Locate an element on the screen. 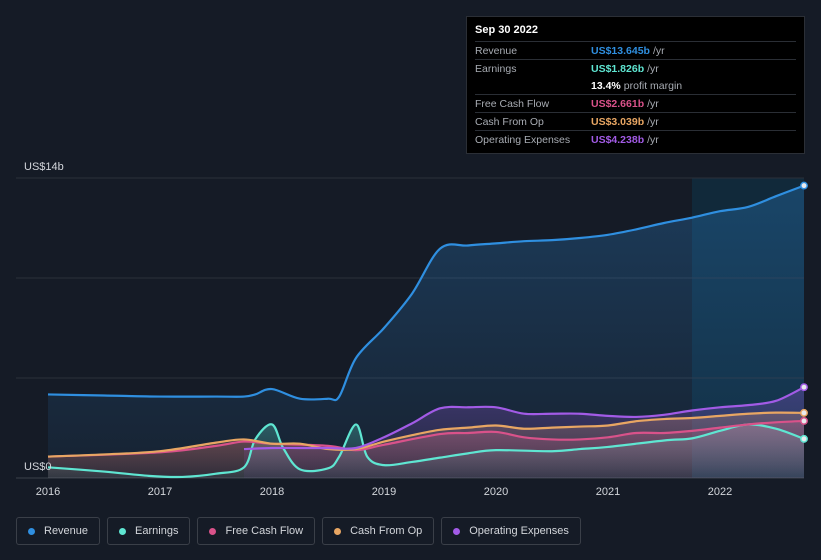 Image resolution: width=821 pixels, height=560 pixels. tooltip-value: US$2.661b is located at coordinates (618, 103).